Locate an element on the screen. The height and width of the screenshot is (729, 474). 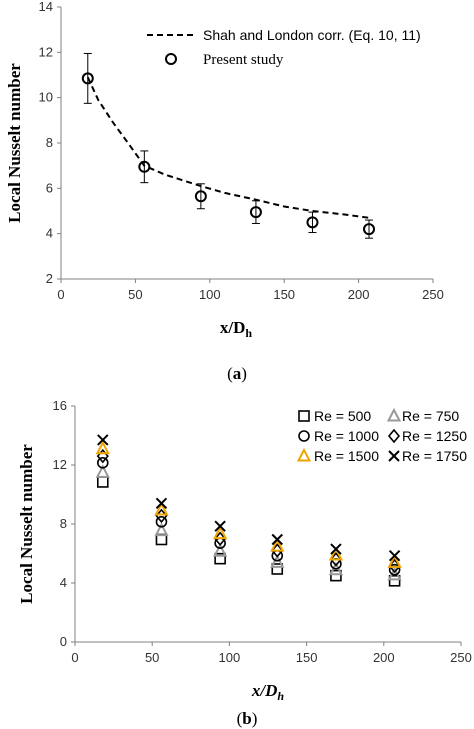
panel-label-b: (b) is located at coordinates (247, 718).